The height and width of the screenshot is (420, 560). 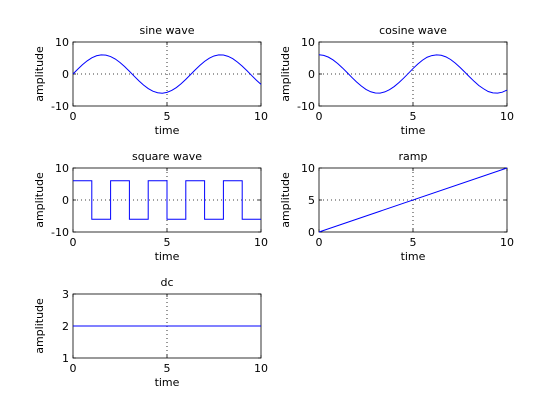 What do you see at coordinates (166, 30) in the screenshot?
I see `subplot-title: sine wave` at bounding box center [166, 30].